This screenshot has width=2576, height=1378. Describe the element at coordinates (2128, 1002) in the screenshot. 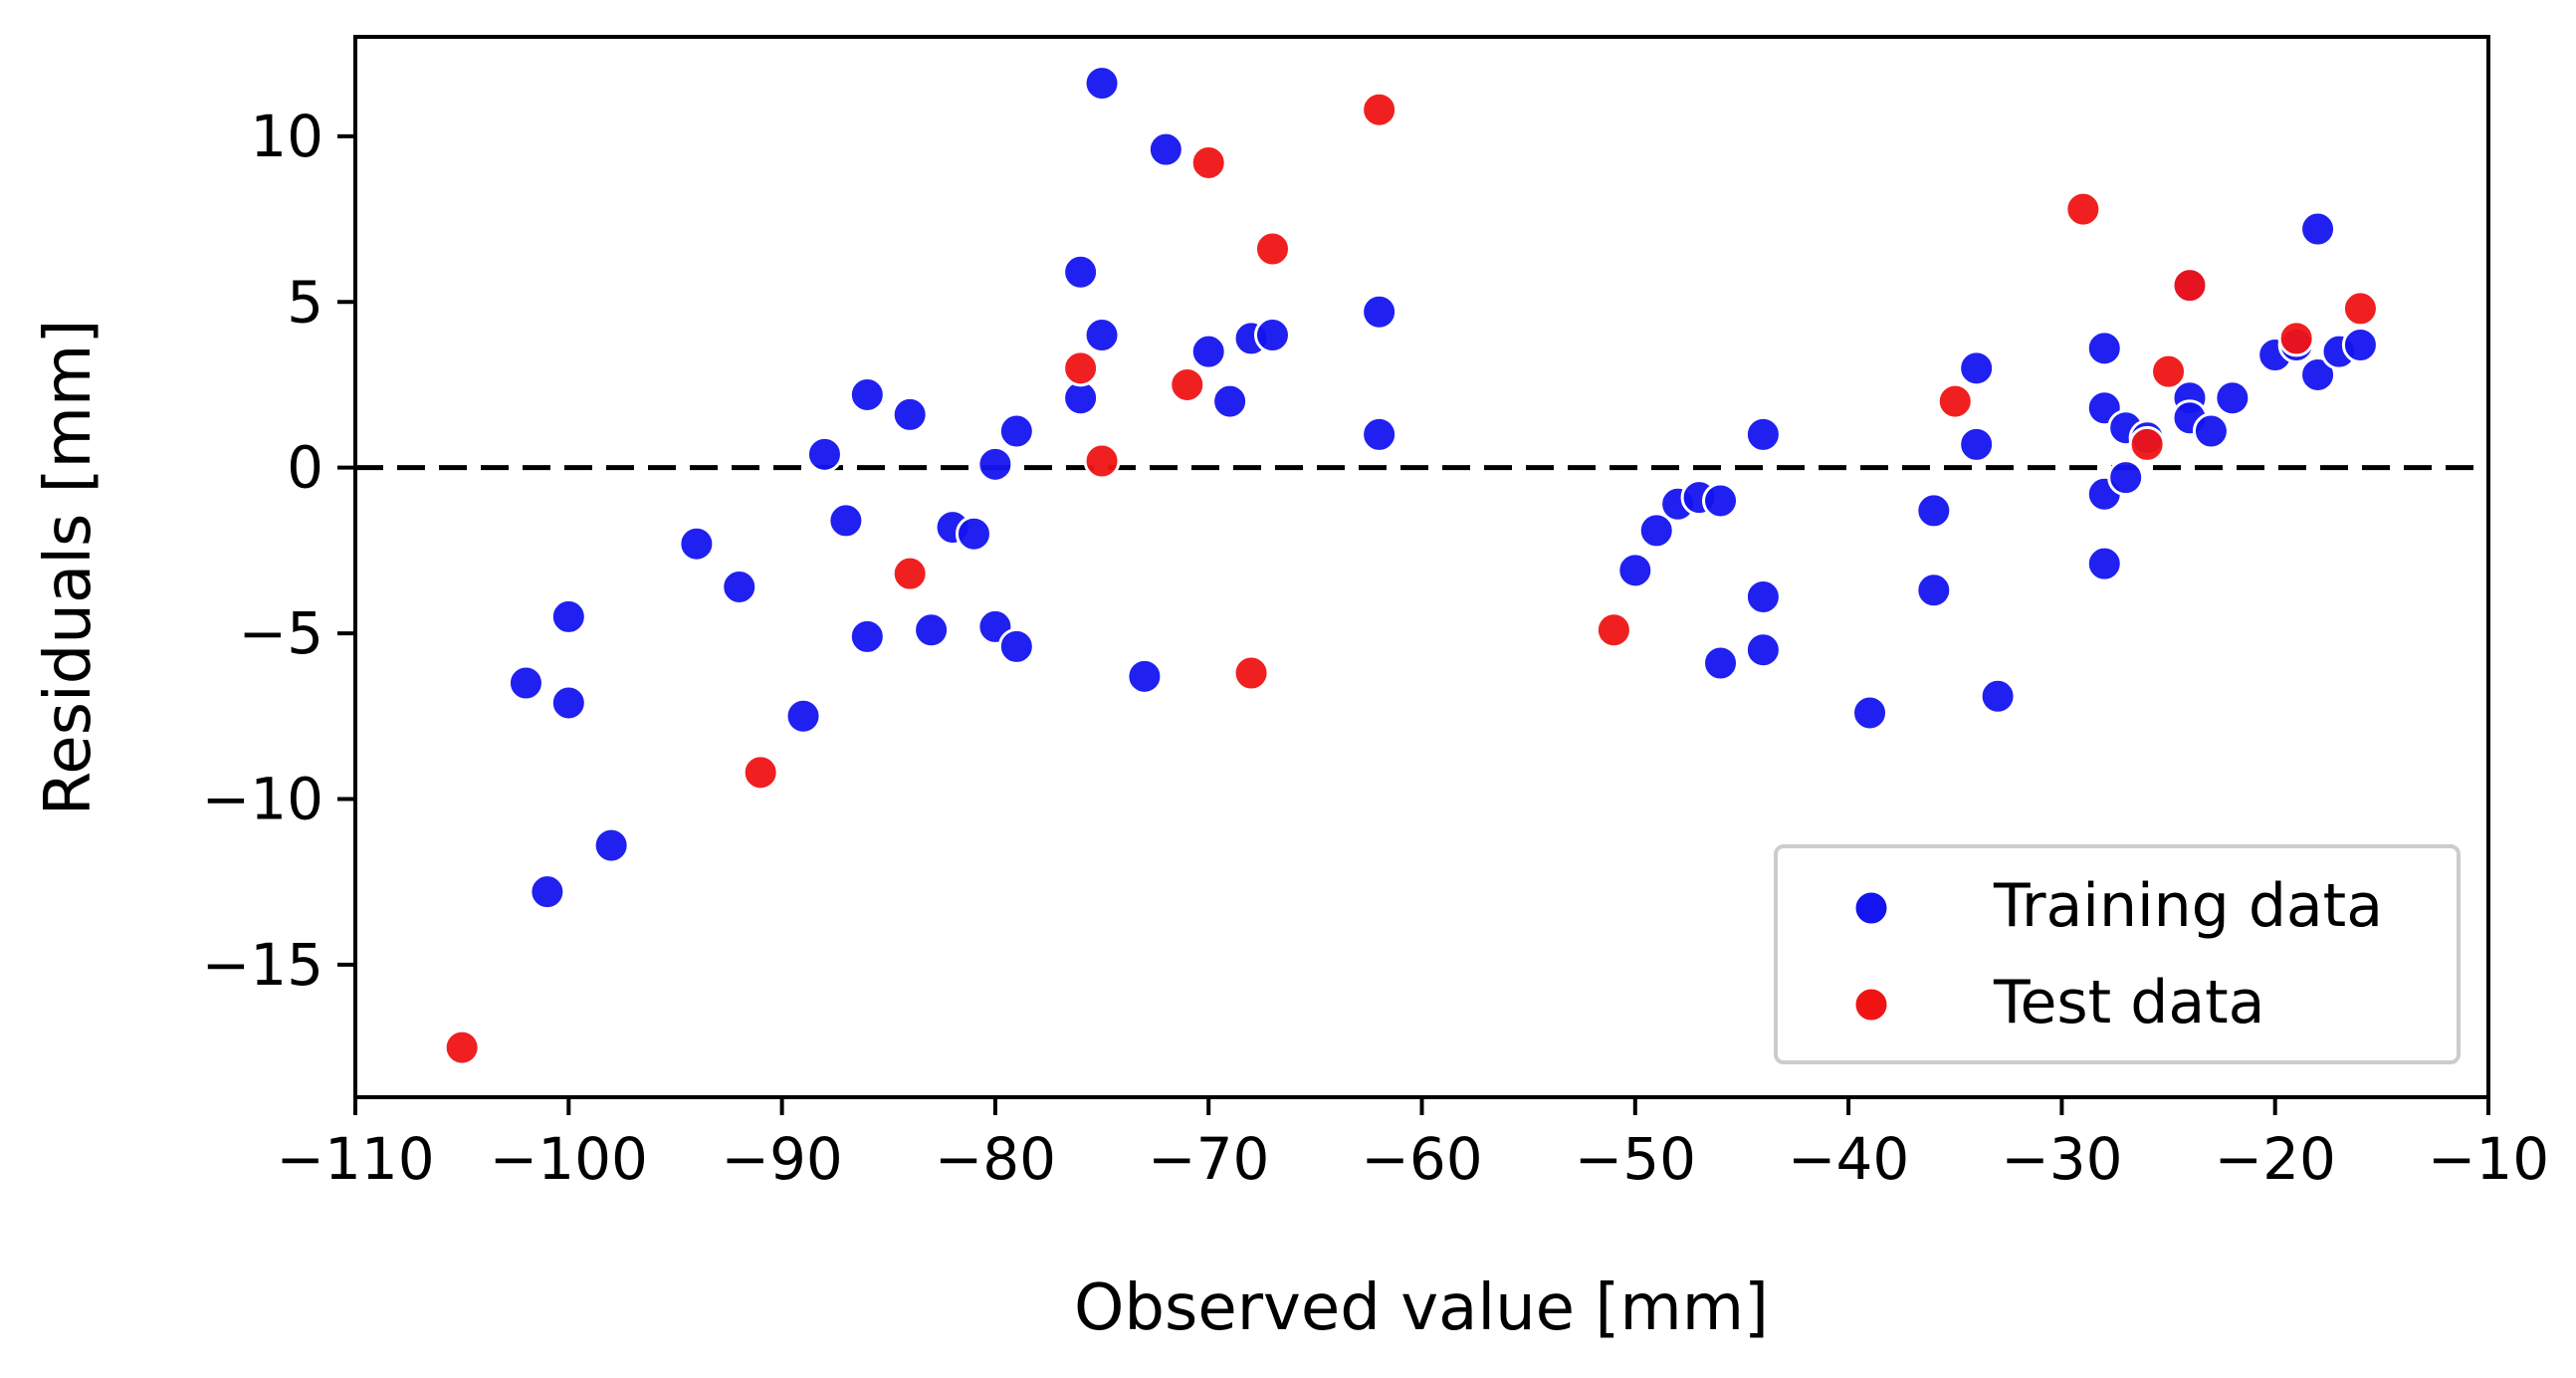

I see `legend-label-test: Test data` at that location.